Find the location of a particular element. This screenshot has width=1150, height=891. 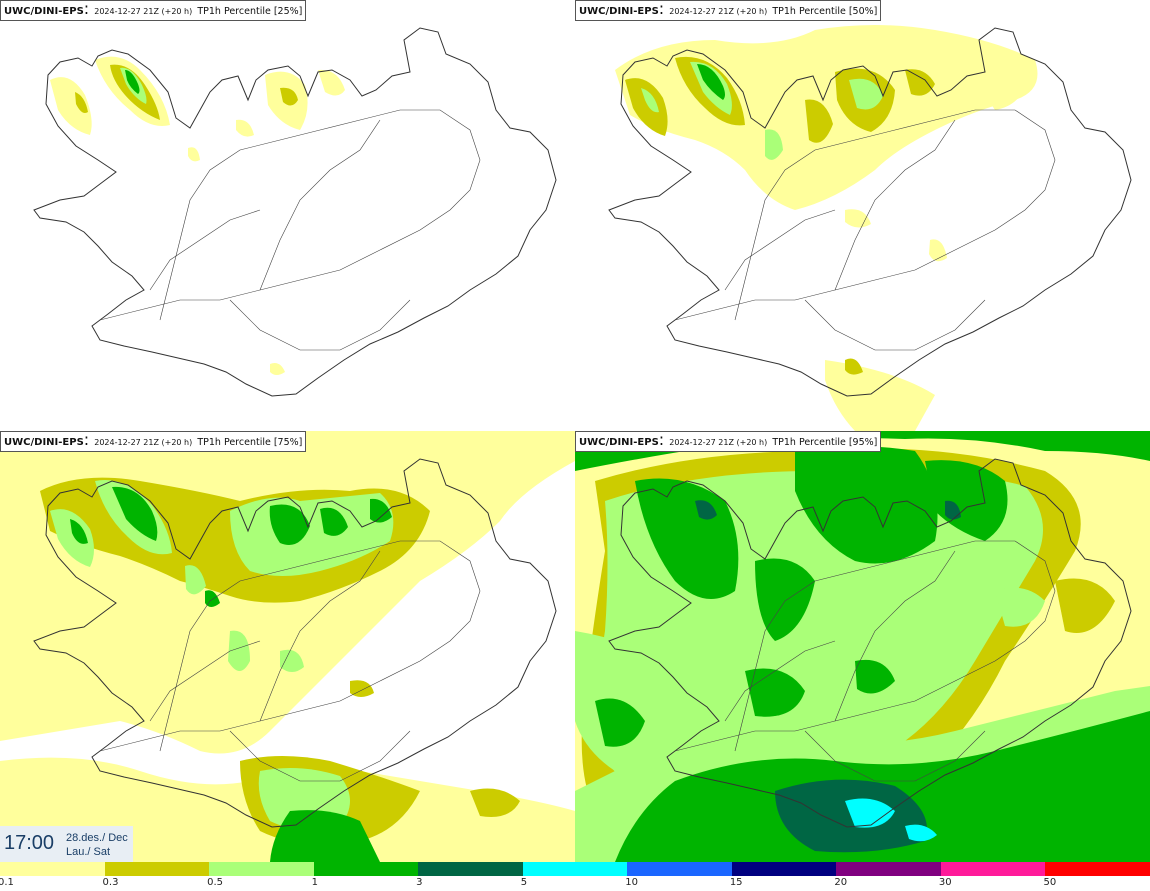

legend-tick-label: 3 is located at coordinates (419, 882).